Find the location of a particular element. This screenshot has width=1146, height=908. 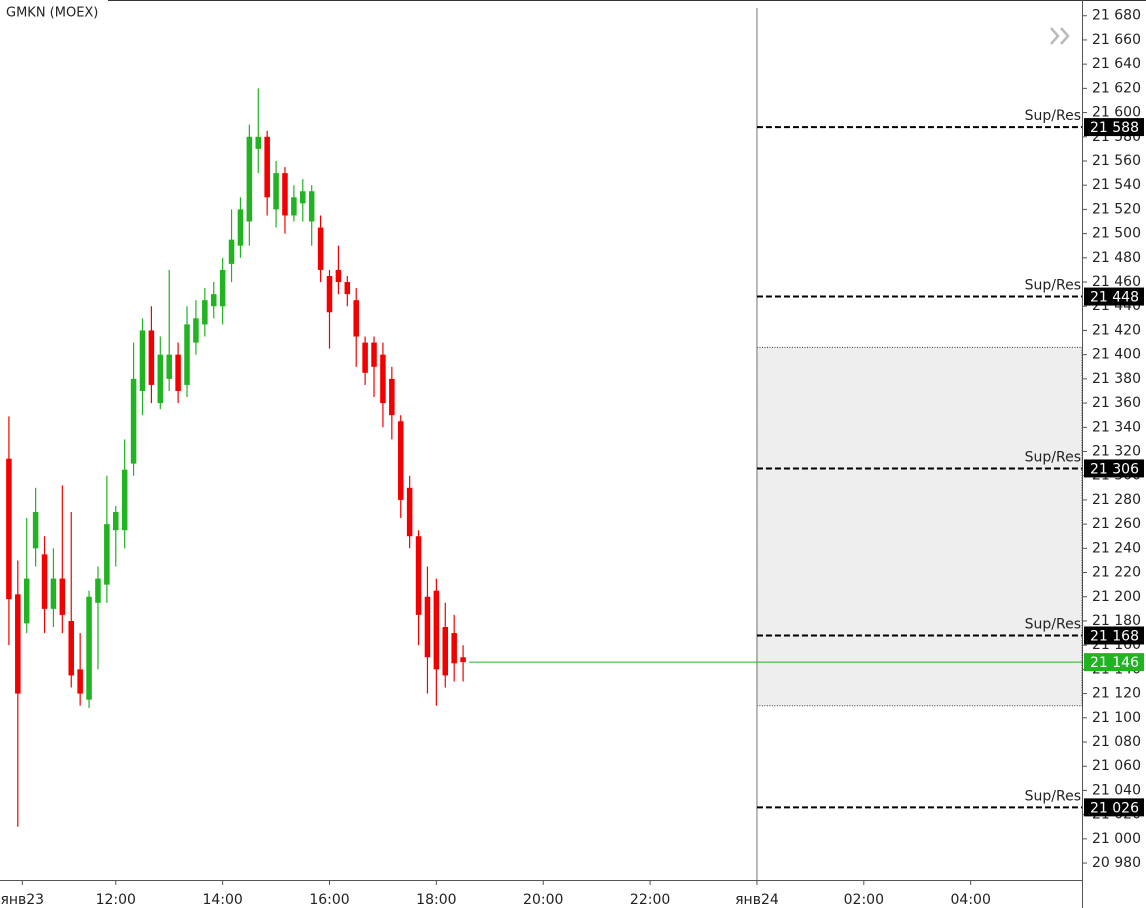

y-tick-label: 21 000 is located at coordinates (1116, 839).